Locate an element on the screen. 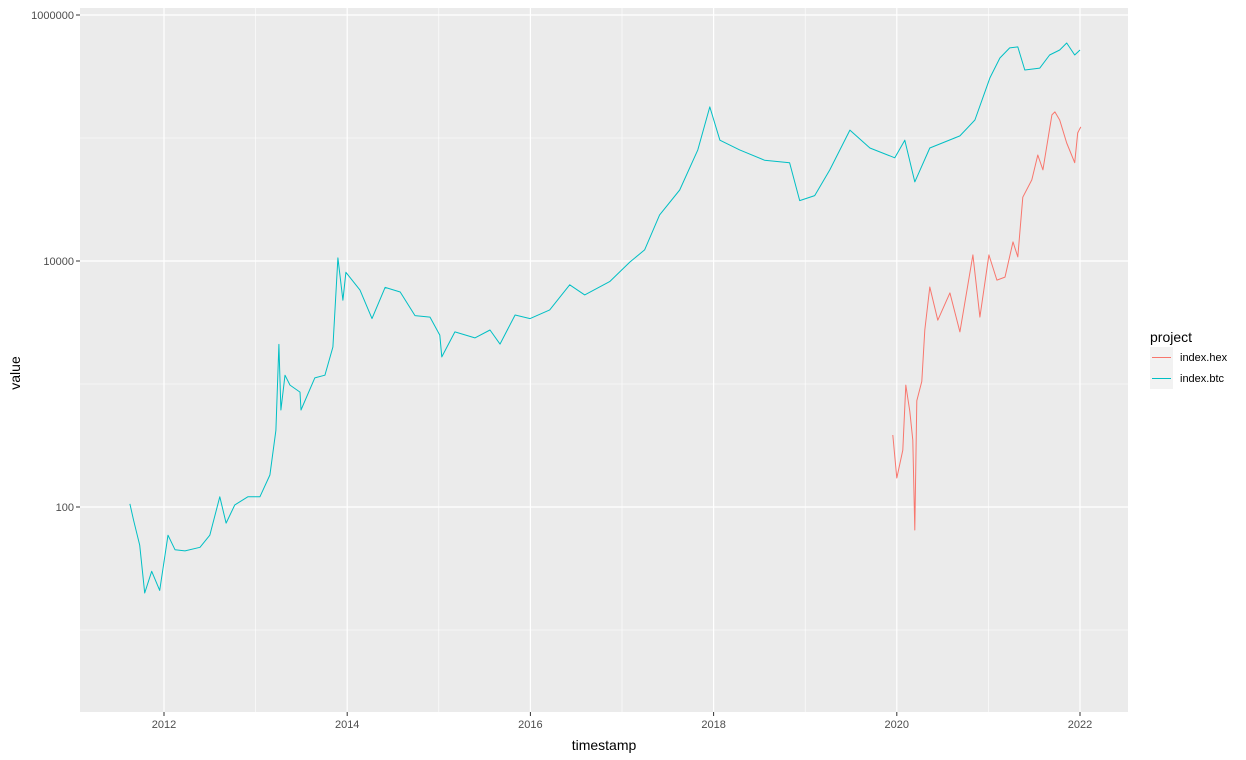 The width and height of the screenshot is (1246, 760). x-tick-label: 2018 is located at coordinates (713, 725).